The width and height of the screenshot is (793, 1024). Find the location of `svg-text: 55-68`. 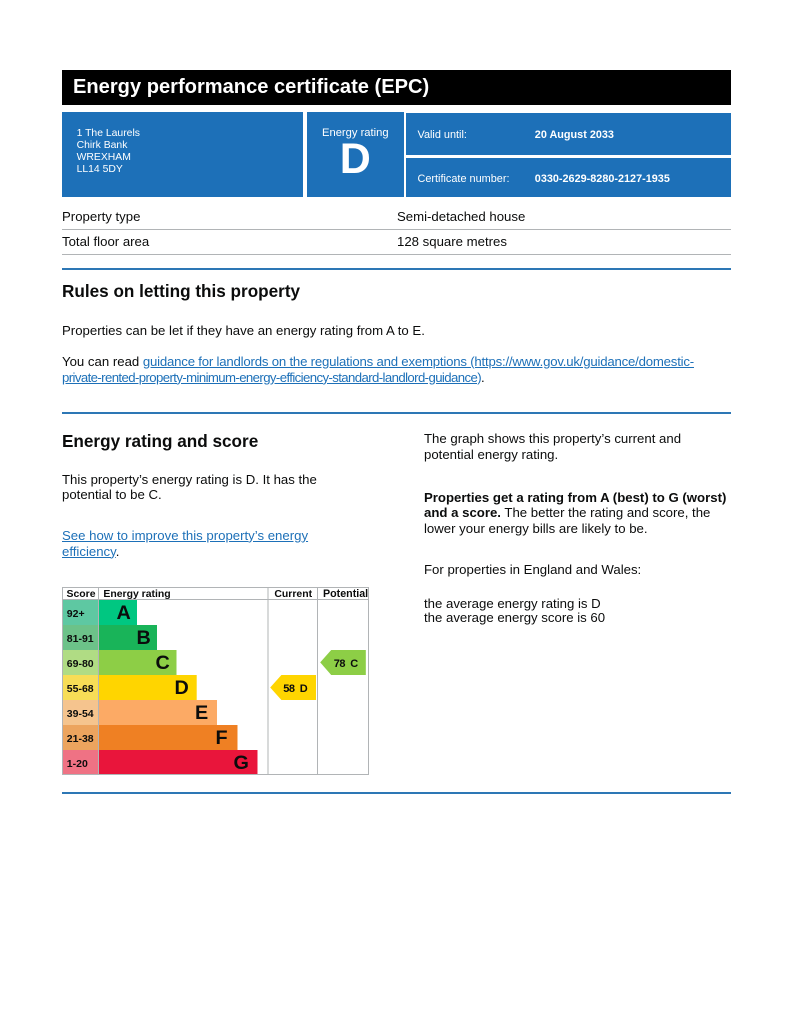

svg-text: 55-68 is located at coordinates (80, 689).